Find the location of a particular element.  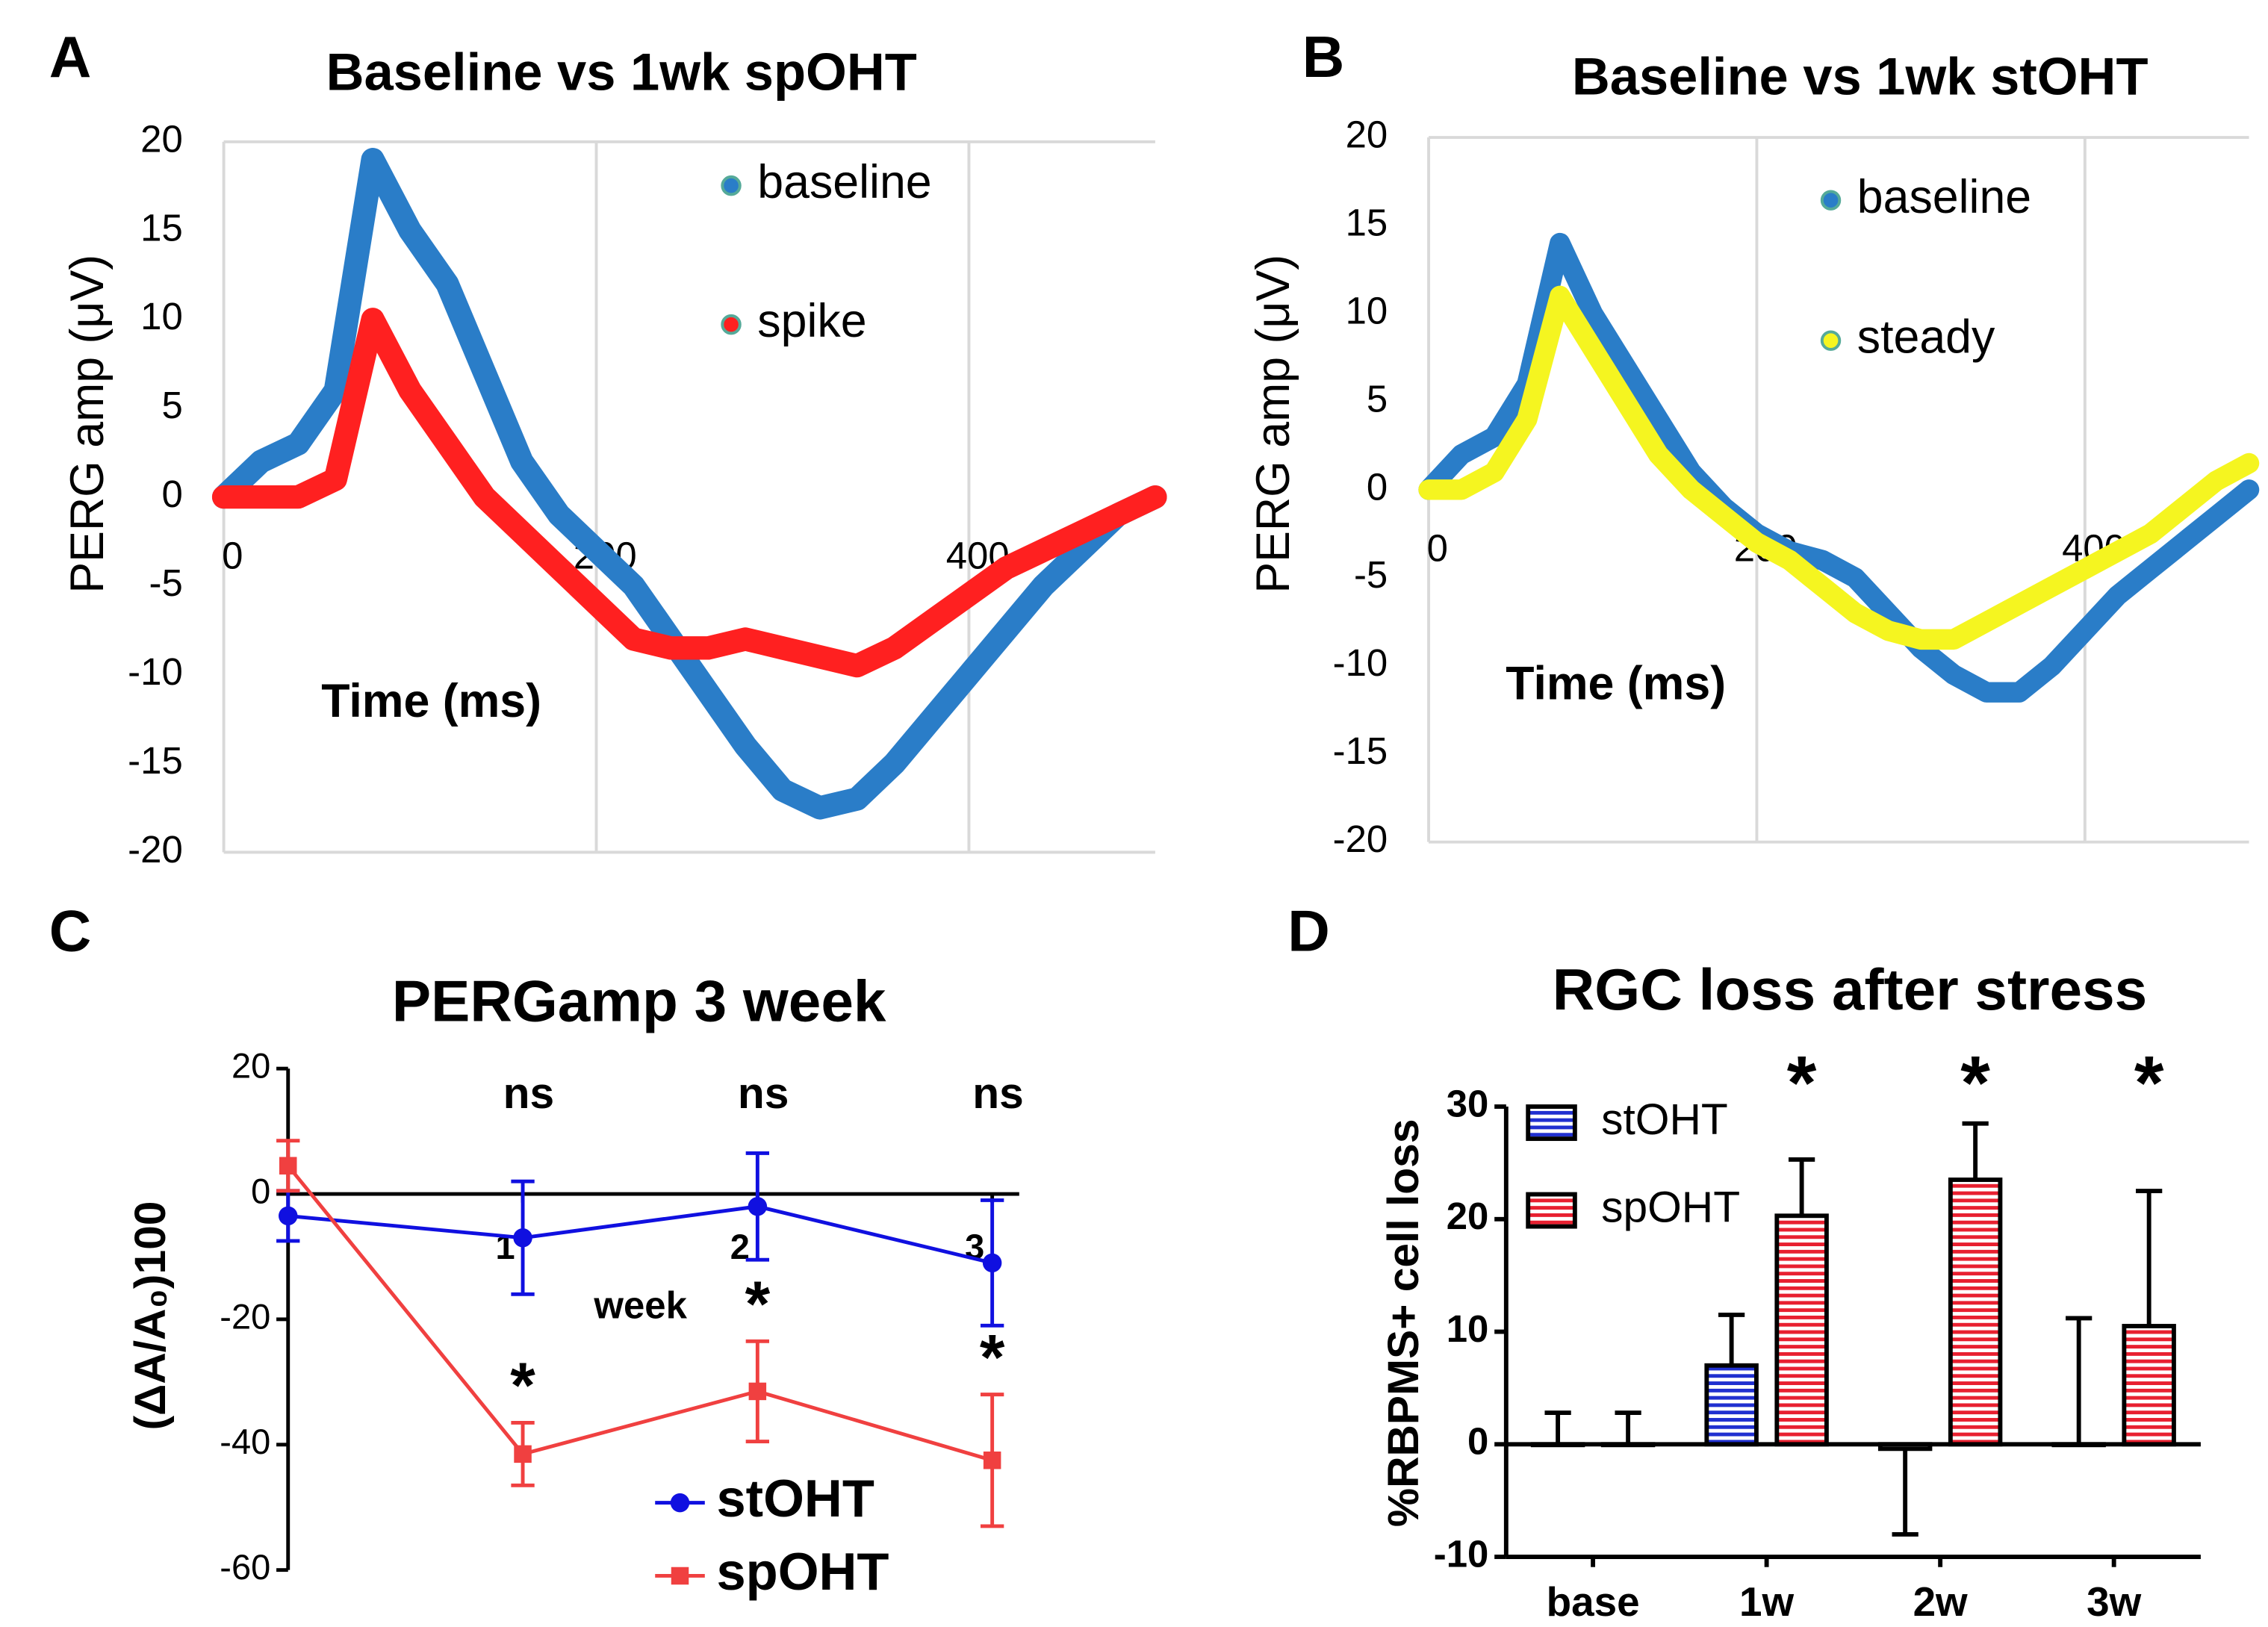

x-tick-label: 2w is located at coordinates (1940, 1601).